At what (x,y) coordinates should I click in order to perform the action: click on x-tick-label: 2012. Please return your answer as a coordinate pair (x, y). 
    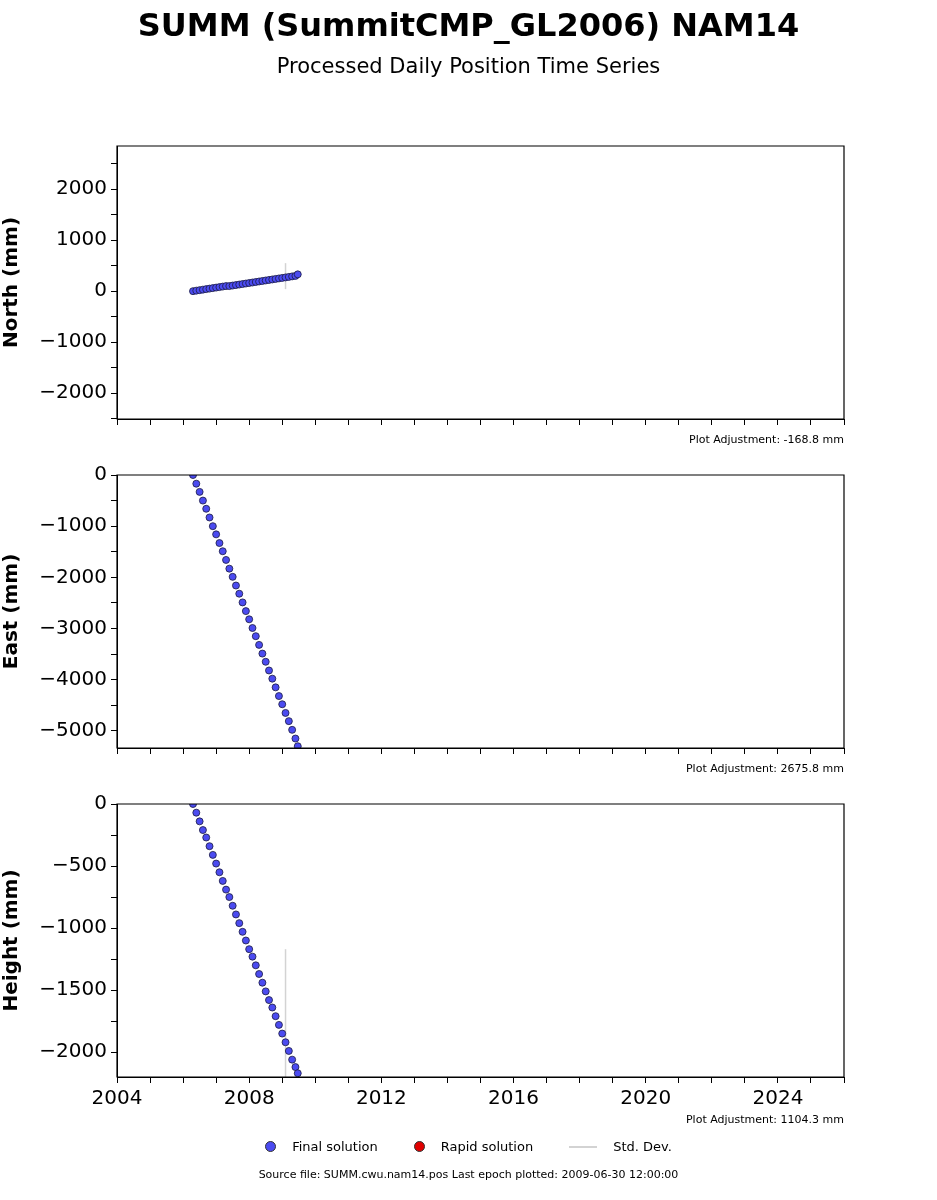
    Looking at the image, I should click on (381, 1097).